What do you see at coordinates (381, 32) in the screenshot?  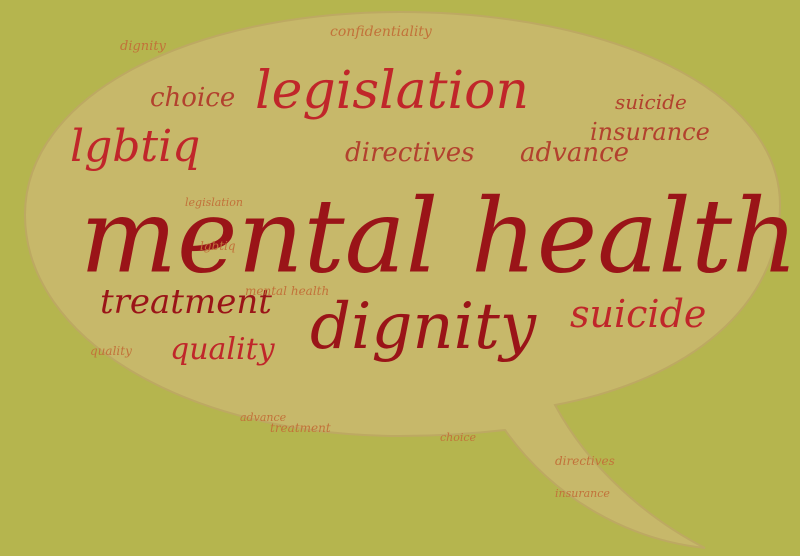 I see `cloud-word: confidentiality` at bounding box center [381, 32].